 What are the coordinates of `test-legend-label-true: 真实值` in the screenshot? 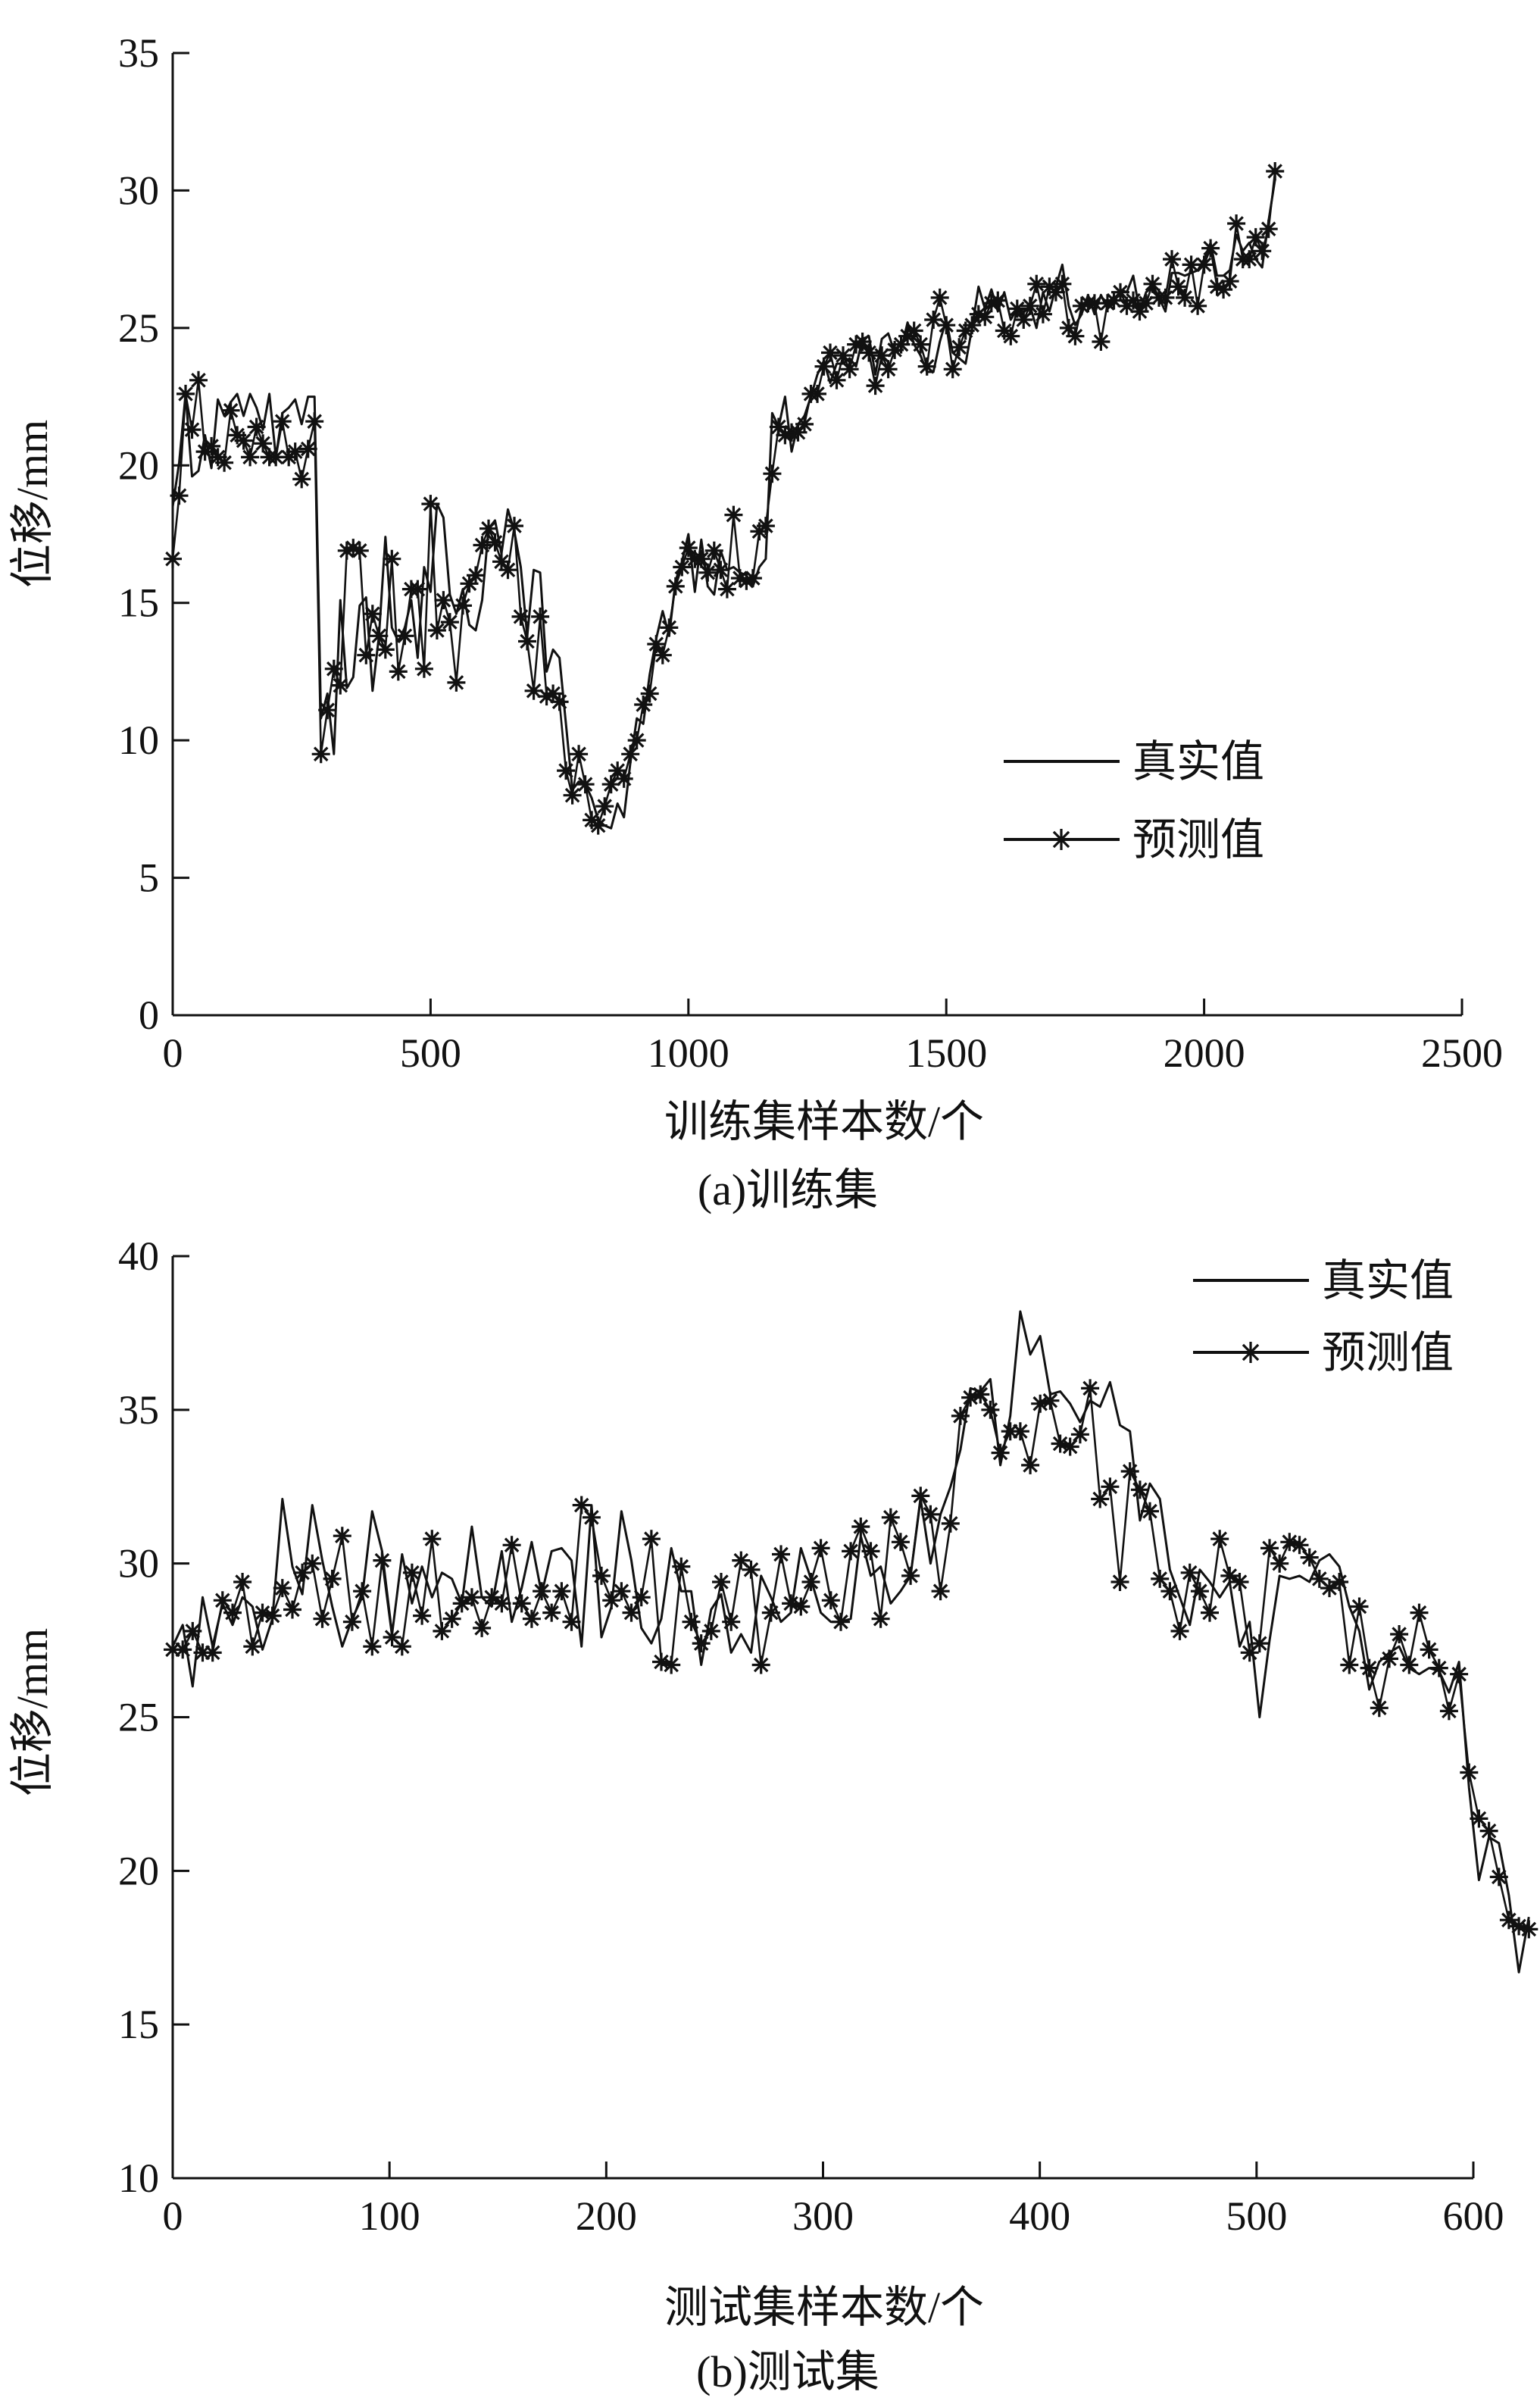 It's located at (1388, 1281).